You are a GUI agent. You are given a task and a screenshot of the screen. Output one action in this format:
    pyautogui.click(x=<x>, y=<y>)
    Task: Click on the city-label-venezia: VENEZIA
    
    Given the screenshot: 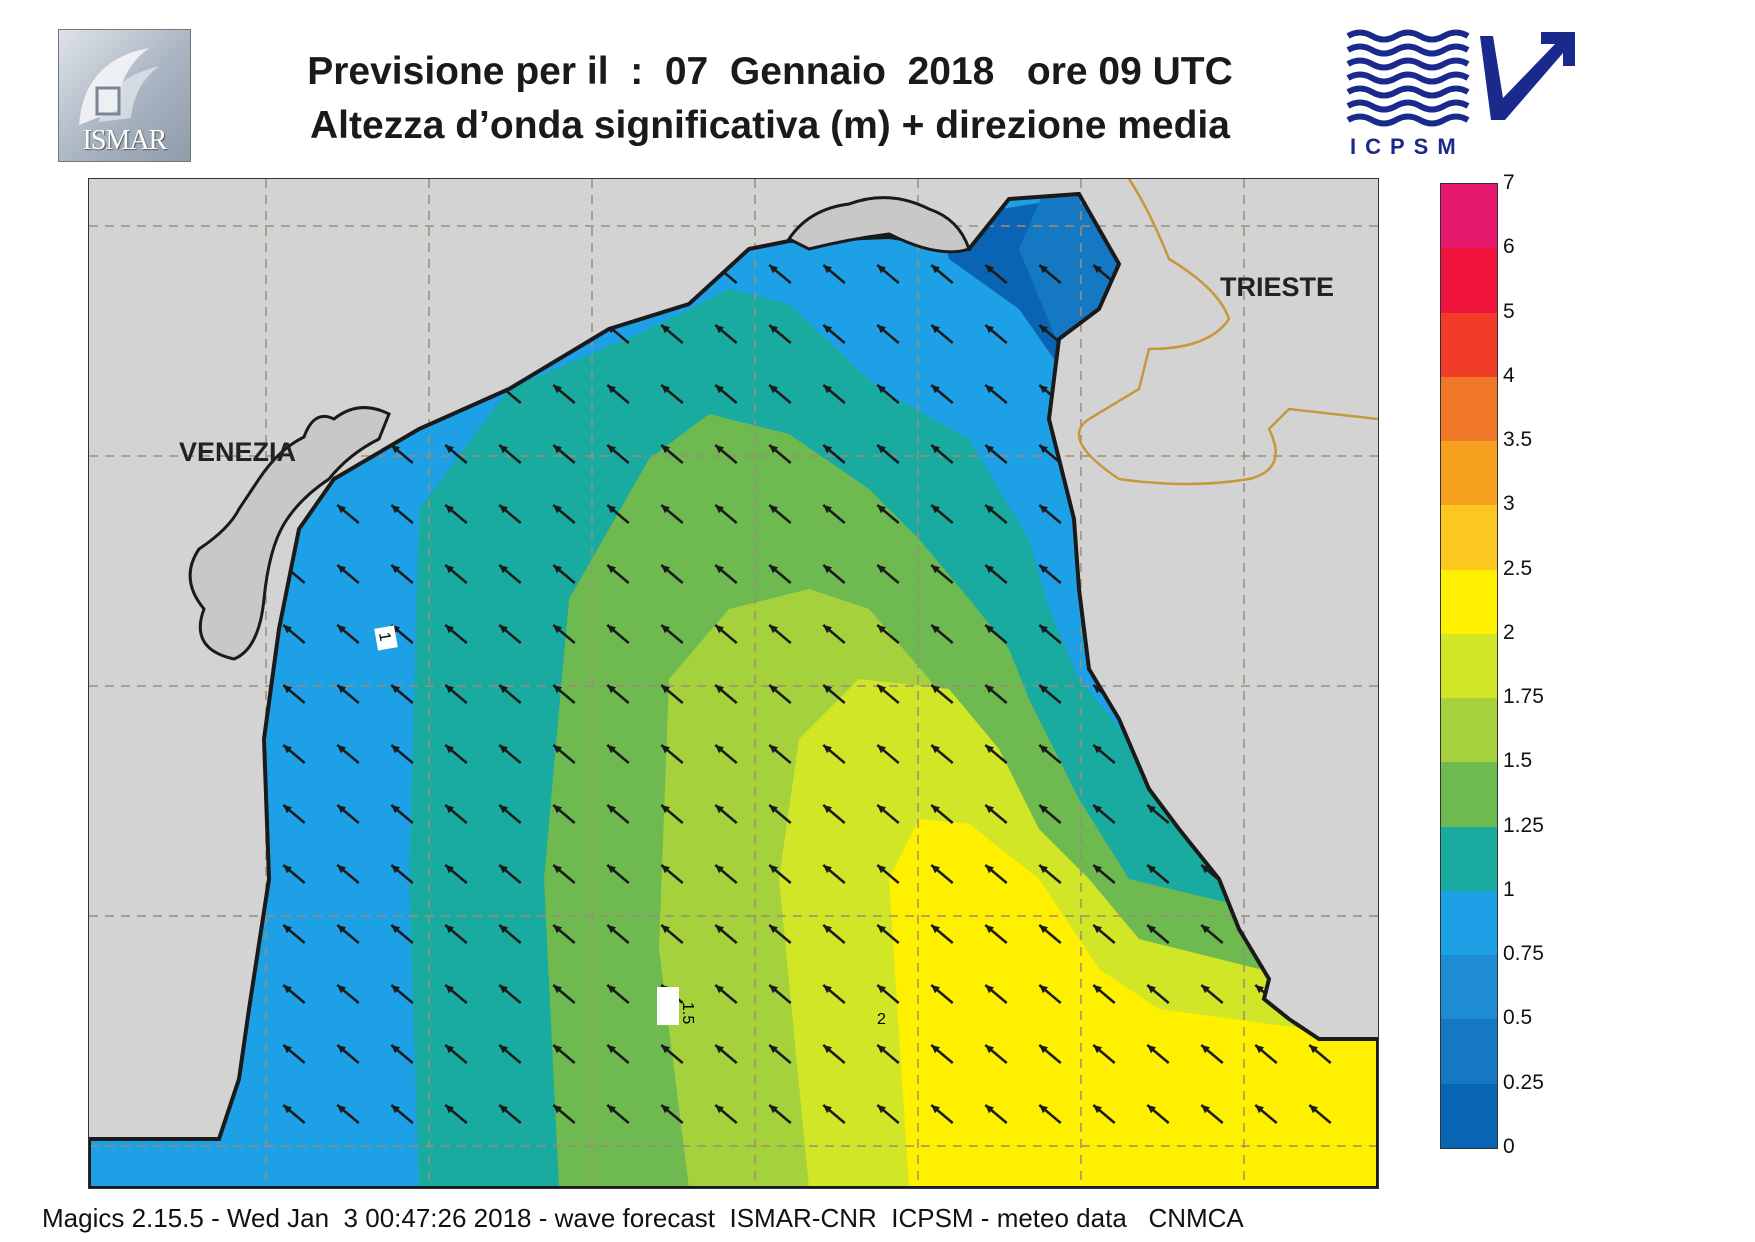 What is the action you would take?
    pyautogui.click(x=238, y=452)
    